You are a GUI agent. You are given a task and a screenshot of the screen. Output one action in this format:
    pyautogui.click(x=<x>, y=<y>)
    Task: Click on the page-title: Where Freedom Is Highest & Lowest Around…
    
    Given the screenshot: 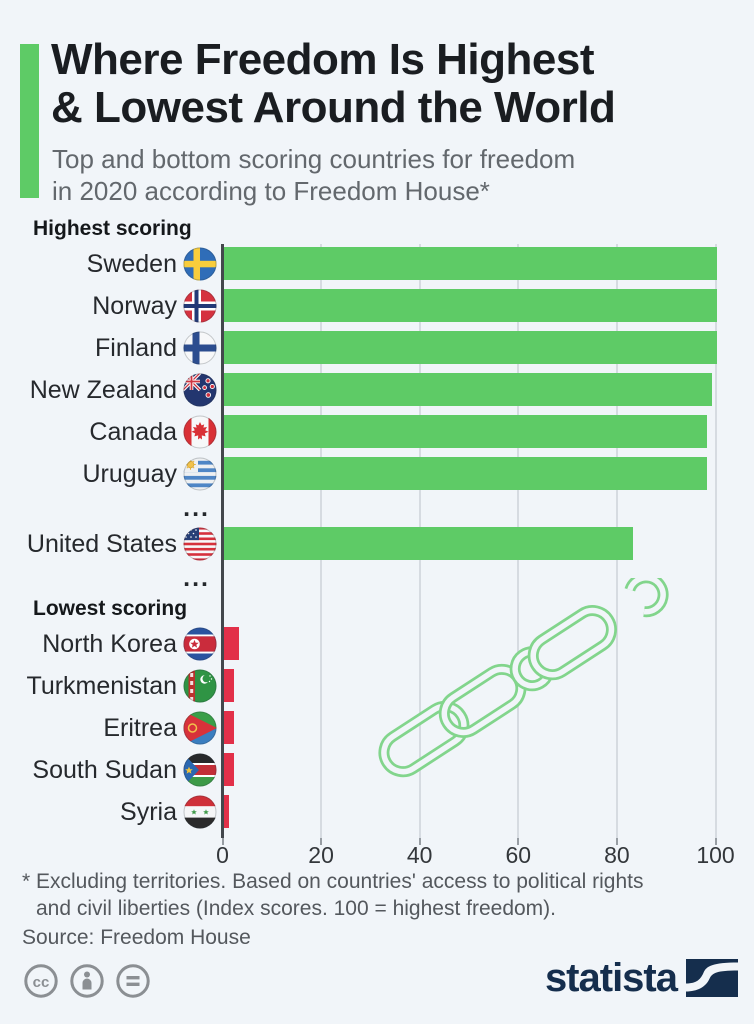 What is the action you would take?
    pyautogui.click(x=396, y=84)
    